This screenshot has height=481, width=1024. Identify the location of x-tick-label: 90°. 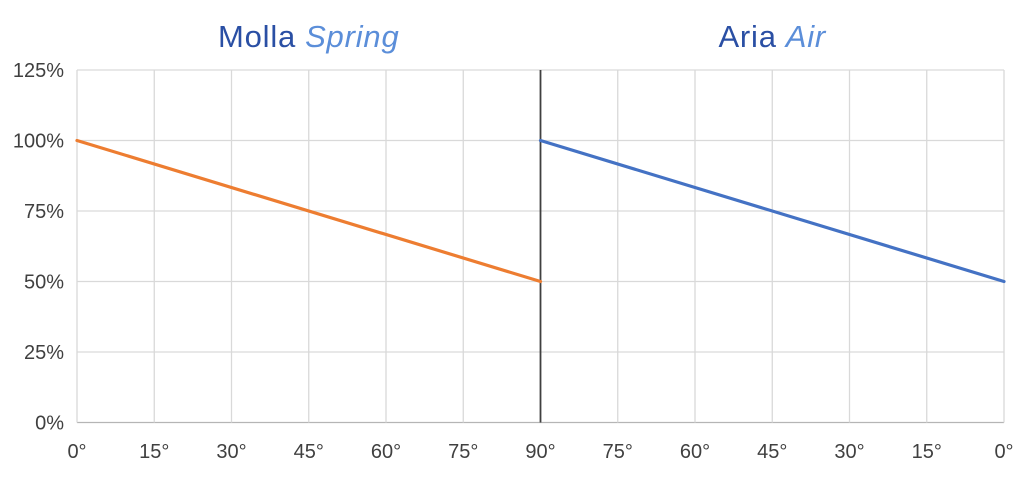
(540, 452).